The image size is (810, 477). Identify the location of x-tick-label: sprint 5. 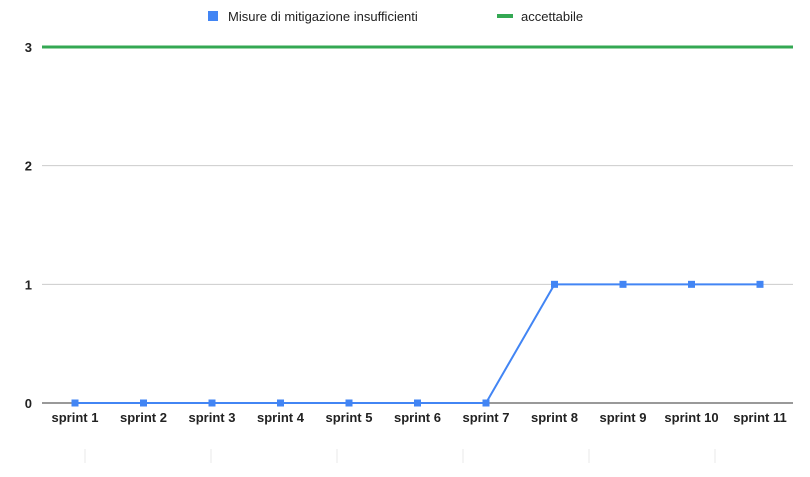
(349, 417).